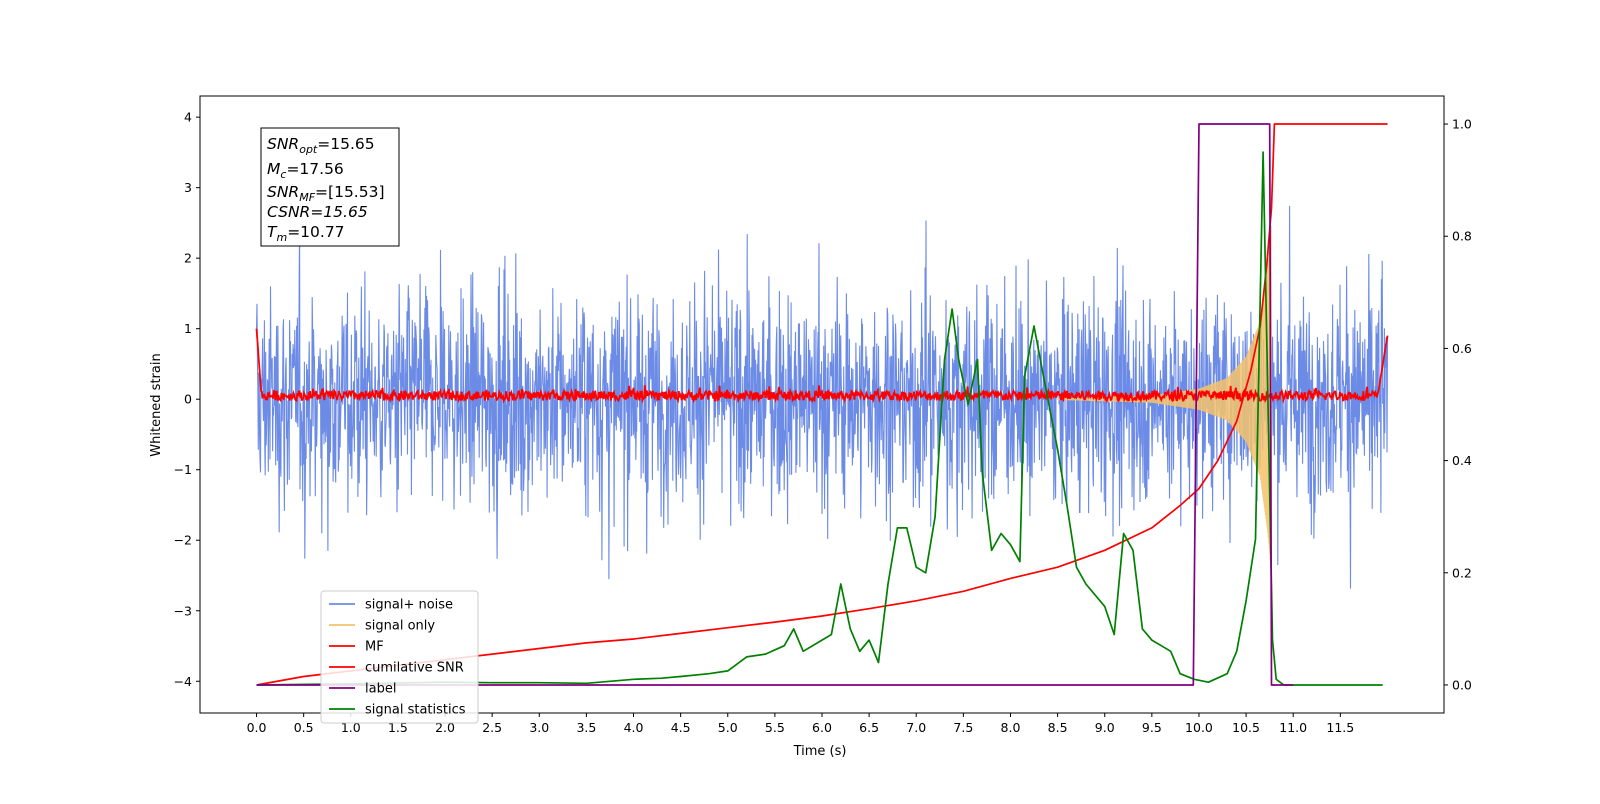 The width and height of the screenshot is (1600, 804). Describe the element at coordinates (916, 727) in the screenshot. I see `x-tick-label: 7.0` at that location.